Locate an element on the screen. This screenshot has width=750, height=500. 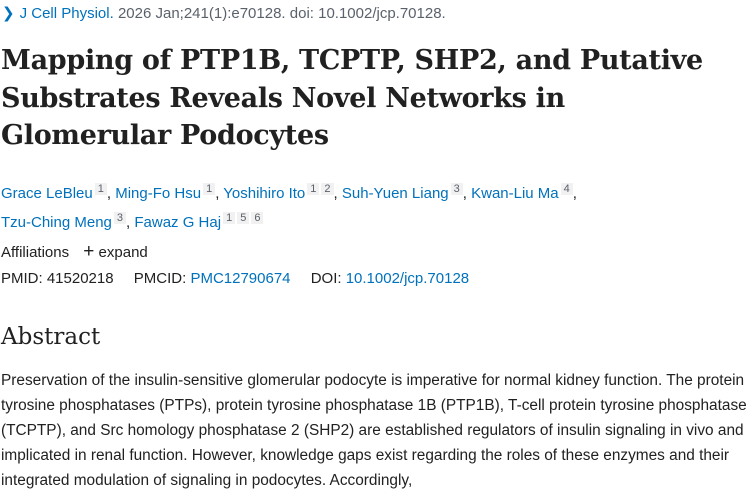
author: Grace LeBleu 1 is located at coordinates (54, 192).